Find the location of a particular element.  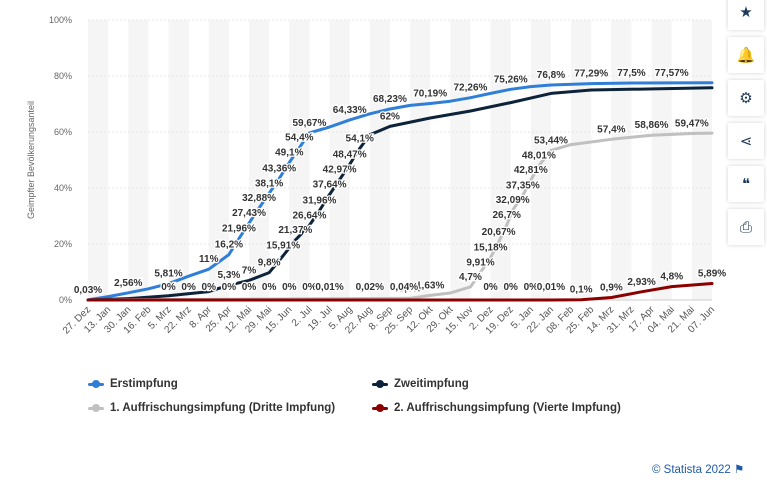

share-icon: ⋖ is located at coordinates (746, 141).